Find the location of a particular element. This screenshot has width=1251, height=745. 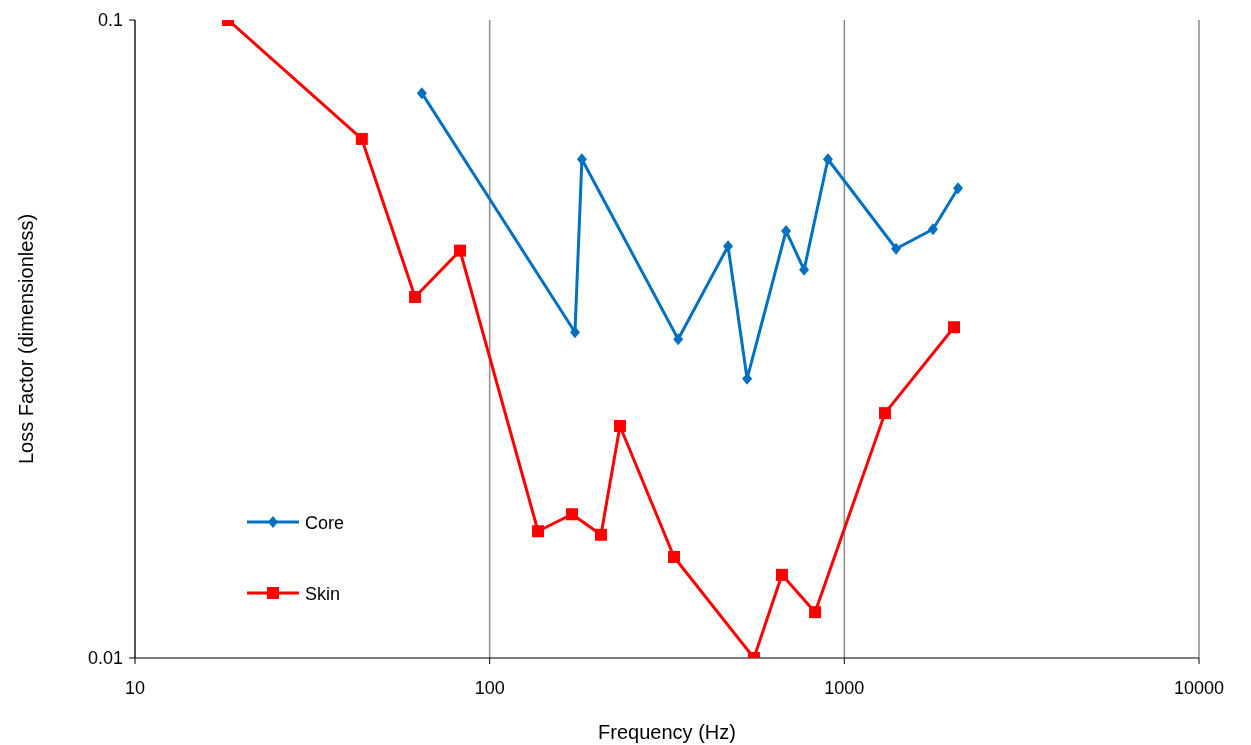

legend-label: Skin is located at coordinates (323, 594).